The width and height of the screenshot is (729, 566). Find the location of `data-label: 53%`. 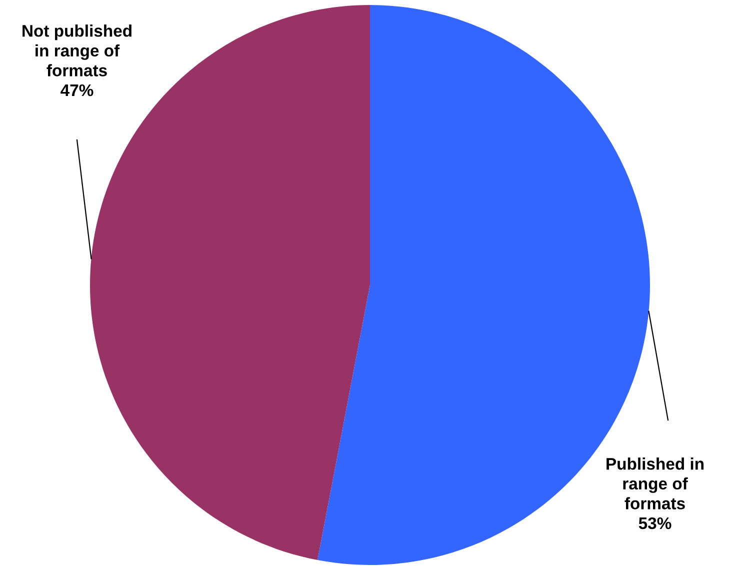

data-label: 53% is located at coordinates (655, 523).